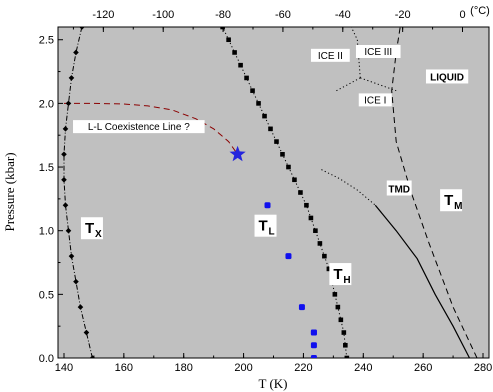  I want to click on annotation-text: TMD, so click(399, 190).